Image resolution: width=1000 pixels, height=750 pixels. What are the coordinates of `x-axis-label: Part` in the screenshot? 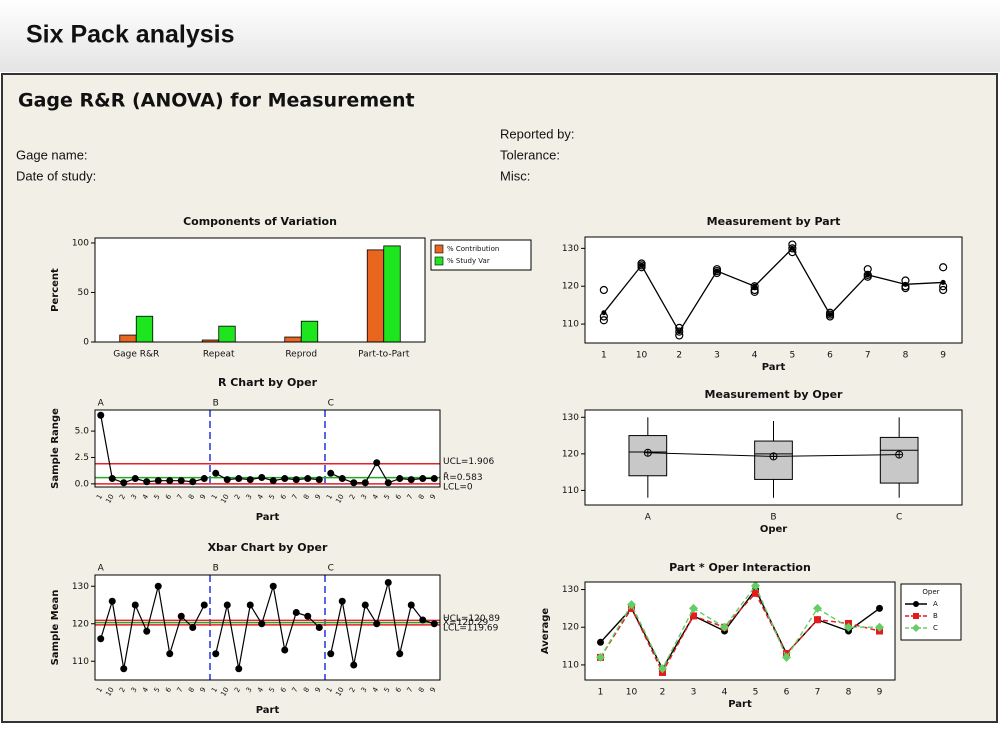 It's located at (740, 704).